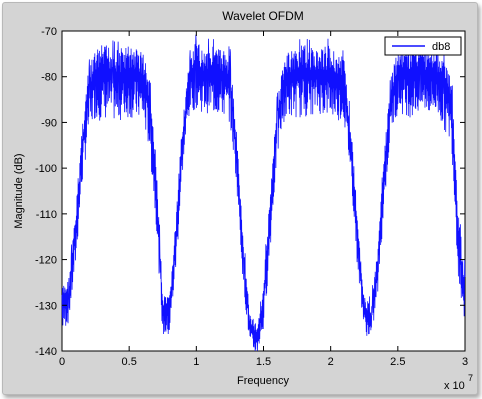 This screenshot has width=482, height=399. I want to click on x-tick-label: 2.5, so click(397, 362).